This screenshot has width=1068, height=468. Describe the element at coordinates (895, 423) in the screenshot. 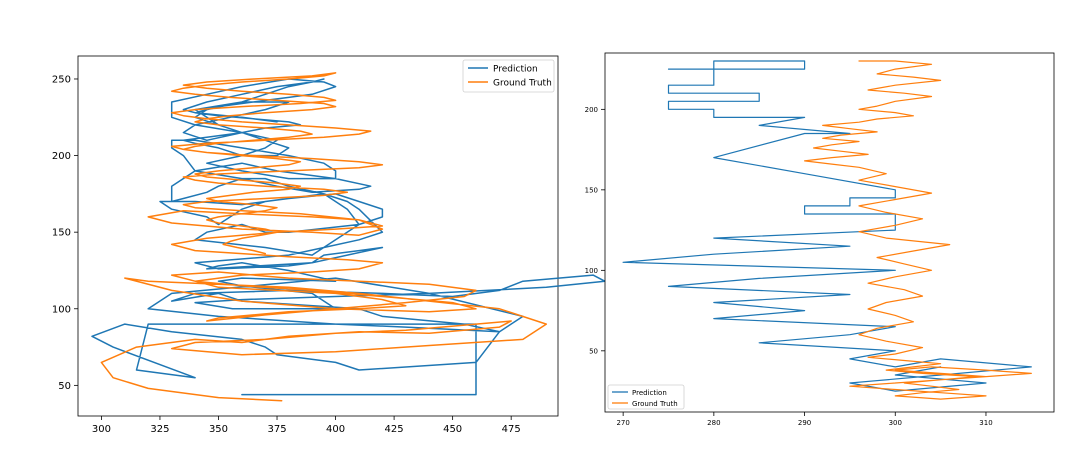

I see `right-x-tick-label: 300` at that location.